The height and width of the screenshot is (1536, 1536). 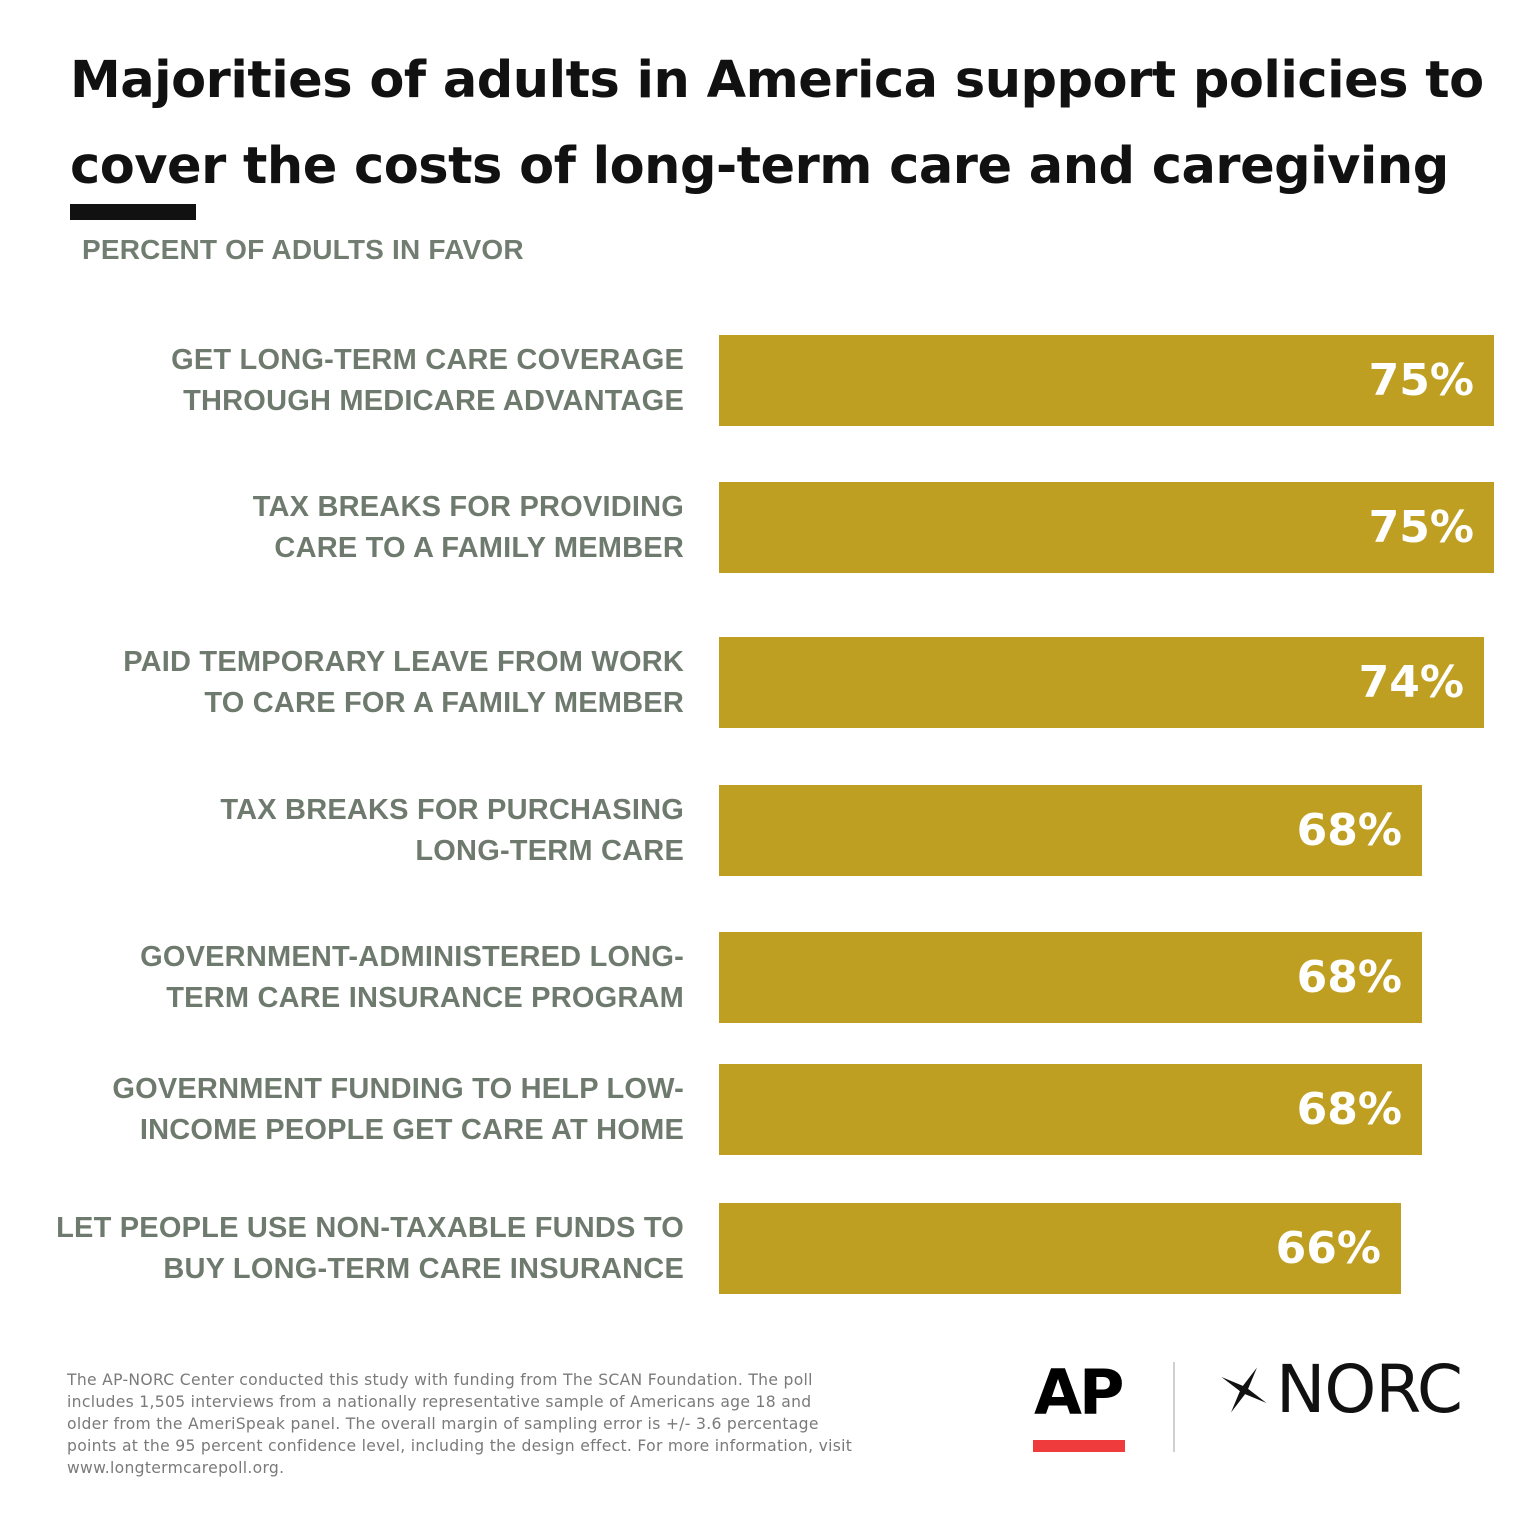 I want to click on bar-label-line: GOVERNMENT FUNDING TO HELP LOW-, so click(x=398, y=1088).